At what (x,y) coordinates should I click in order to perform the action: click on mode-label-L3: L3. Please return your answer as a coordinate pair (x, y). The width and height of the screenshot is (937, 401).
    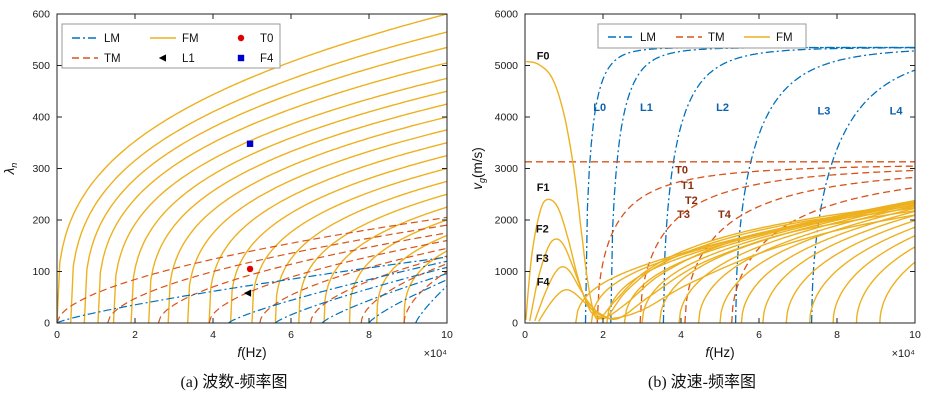
    Looking at the image, I should click on (824, 111).